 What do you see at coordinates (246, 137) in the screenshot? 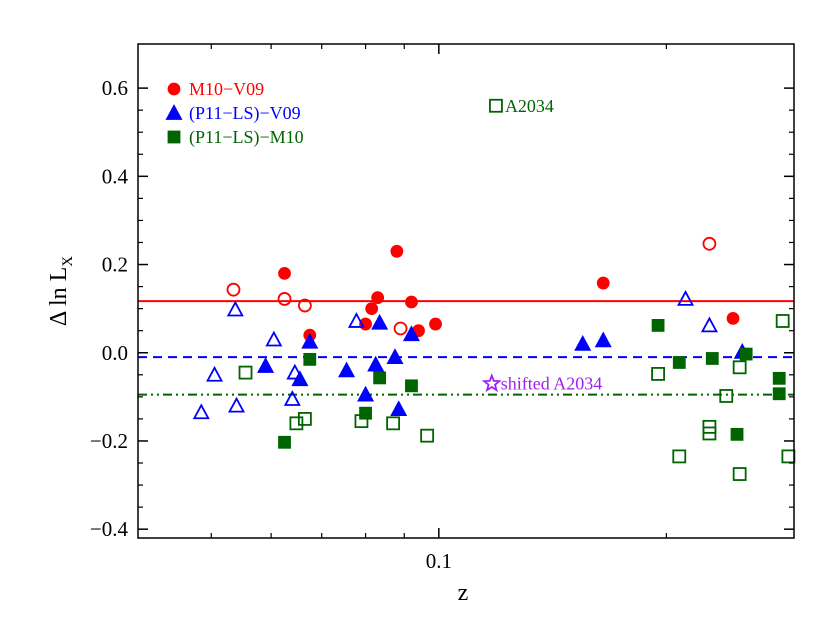
I see `legend-label-3: (P11−LS)−M10` at bounding box center [246, 137].